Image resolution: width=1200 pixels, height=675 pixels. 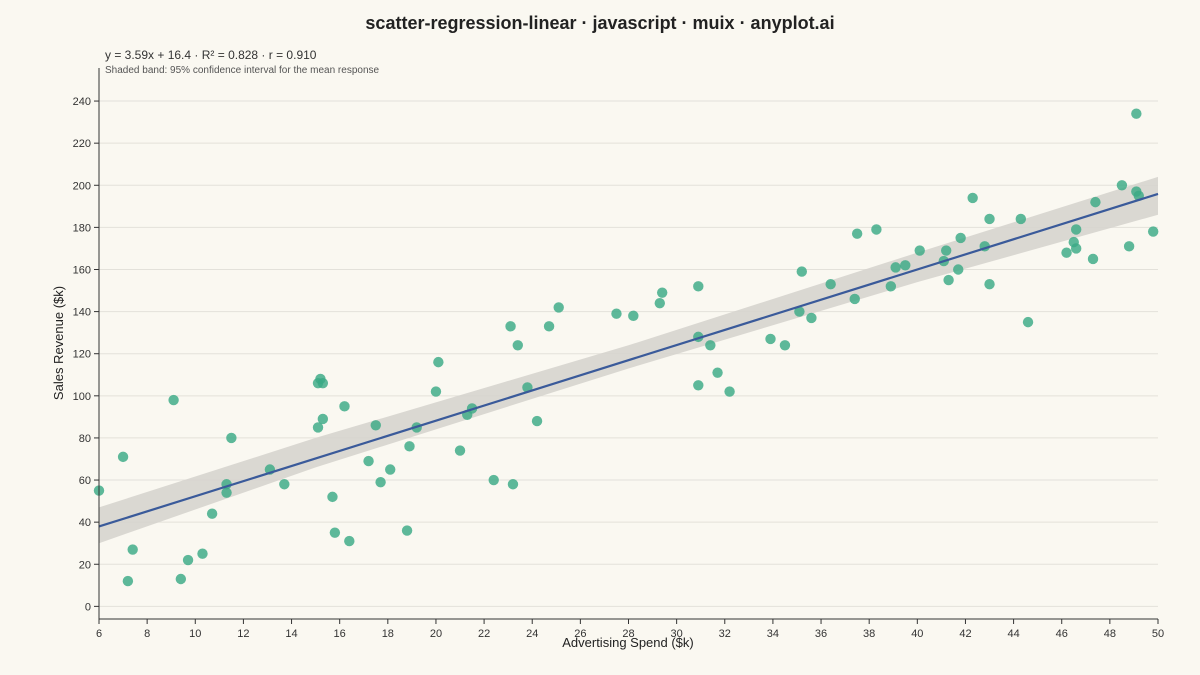 What do you see at coordinates (628, 642) in the screenshot?
I see `x-axis-title: Advertising Spend ($k)` at bounding box center [628, 642].